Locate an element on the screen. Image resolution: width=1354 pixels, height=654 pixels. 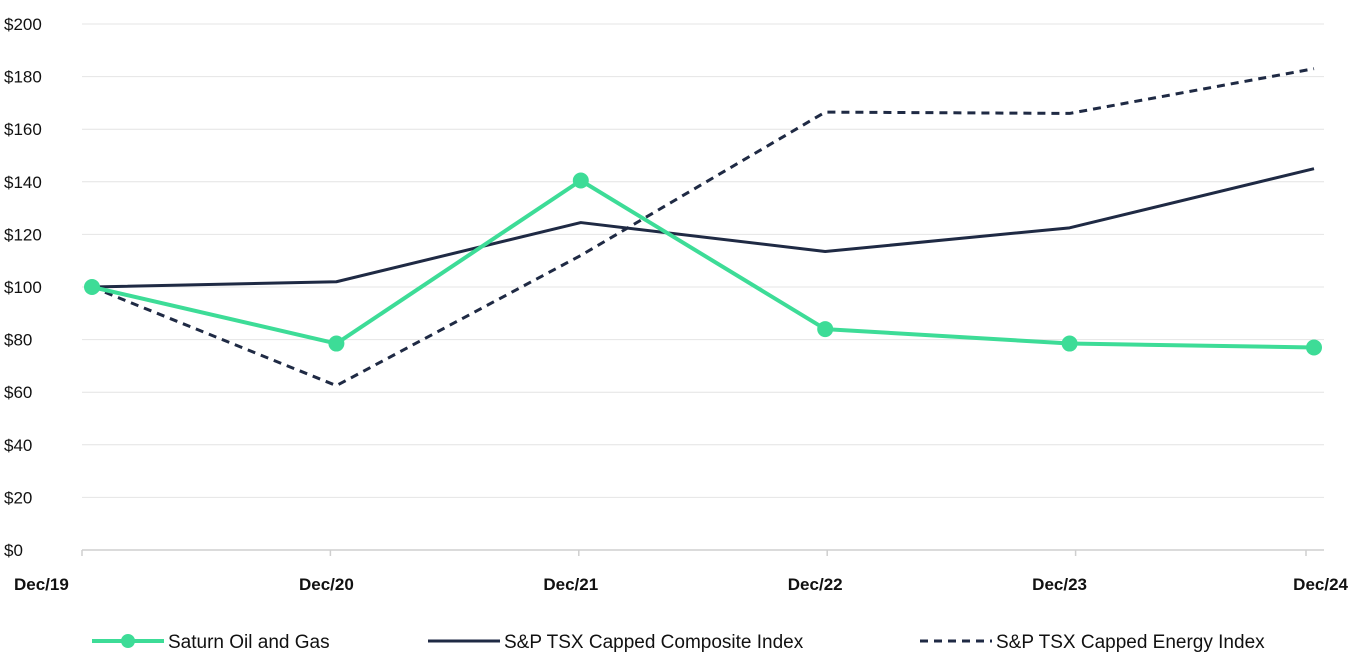
legend-label: S&P TSX Capped Energy Index is located at coordinates (1130, 642).